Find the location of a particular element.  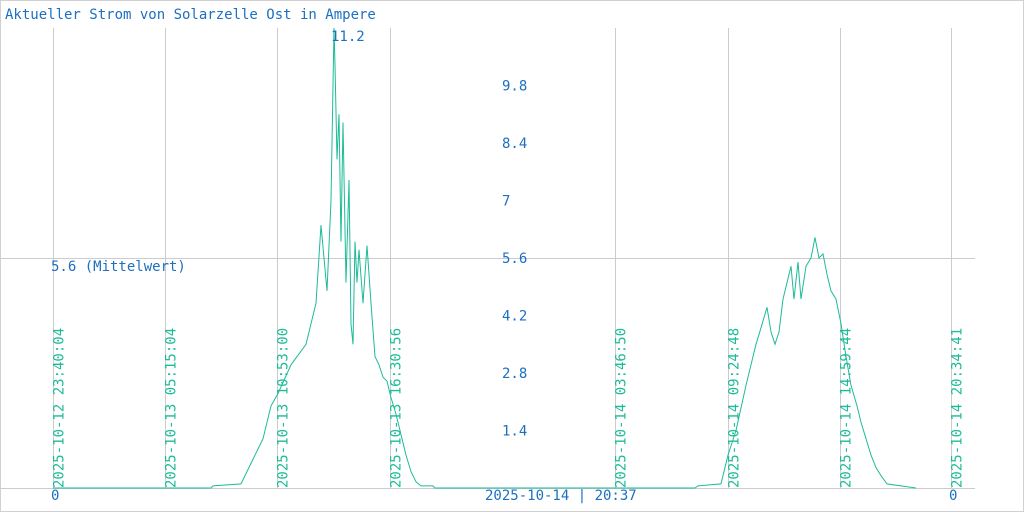

bottom-left-label: 0 is located at coordinates (55, 496).